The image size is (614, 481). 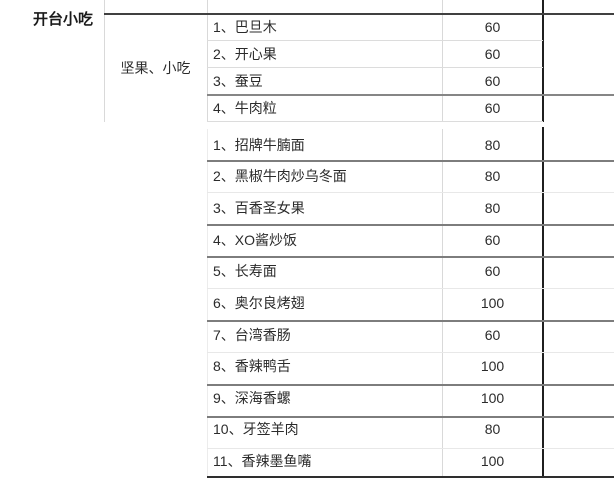 I want to click on table-row: 1、招牌牛腩面 80, so click(x=375, y=145).